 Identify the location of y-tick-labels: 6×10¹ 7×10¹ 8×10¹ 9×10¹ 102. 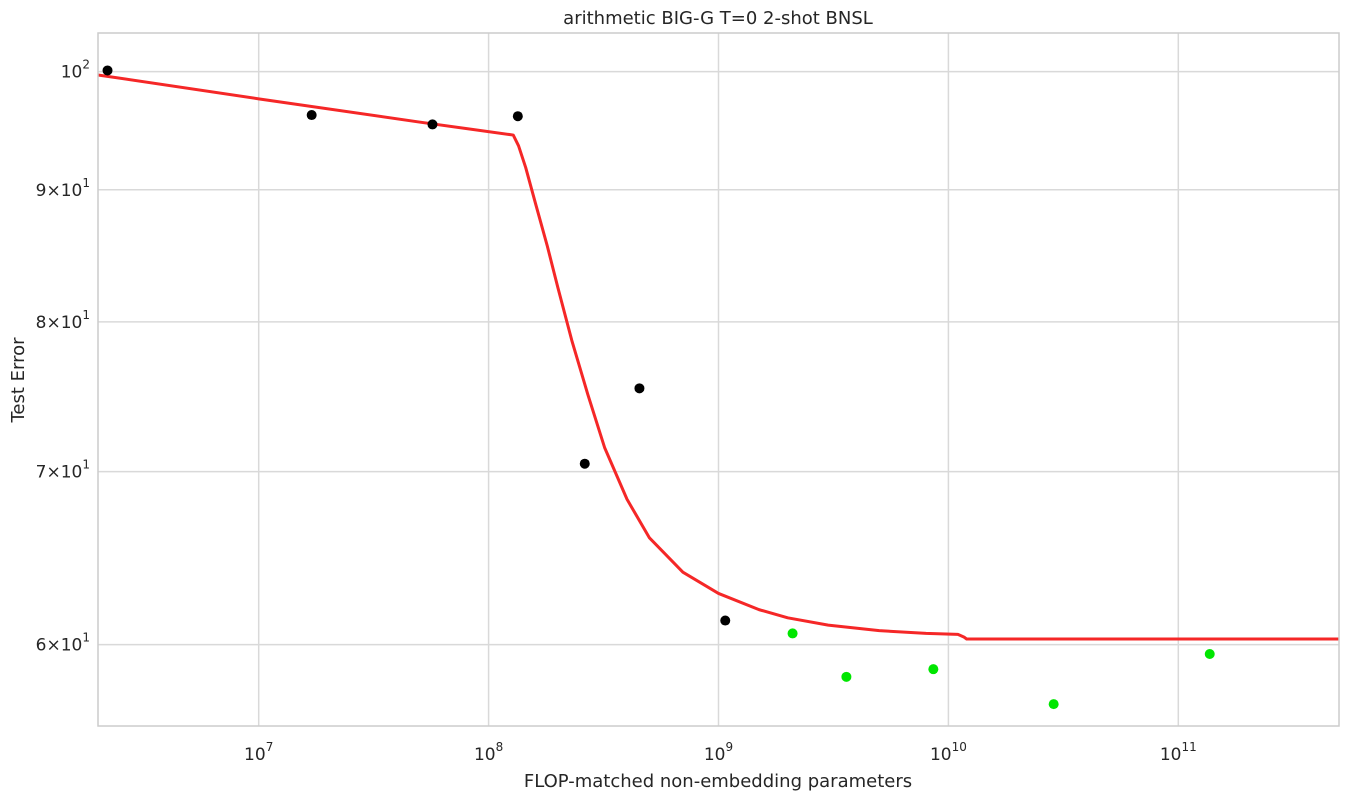
(63, 357).